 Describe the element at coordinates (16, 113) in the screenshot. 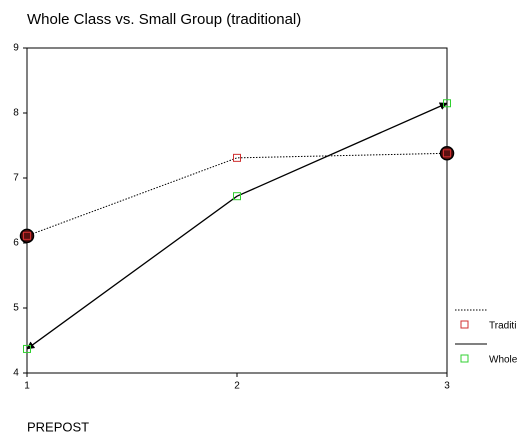

I see `y-tick-label: 8` at that location.